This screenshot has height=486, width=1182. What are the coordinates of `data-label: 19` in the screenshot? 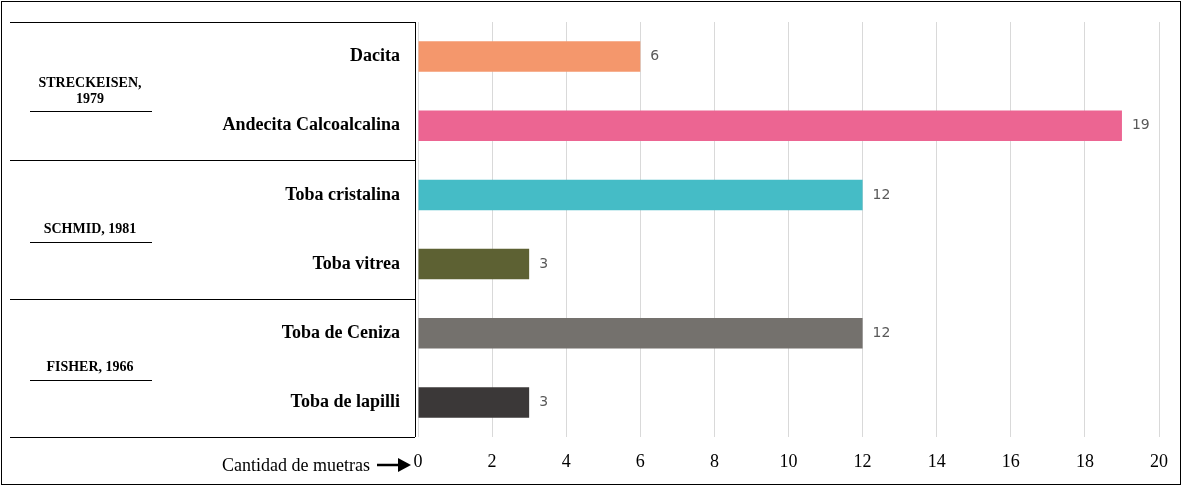 It's located at (1140, 124).